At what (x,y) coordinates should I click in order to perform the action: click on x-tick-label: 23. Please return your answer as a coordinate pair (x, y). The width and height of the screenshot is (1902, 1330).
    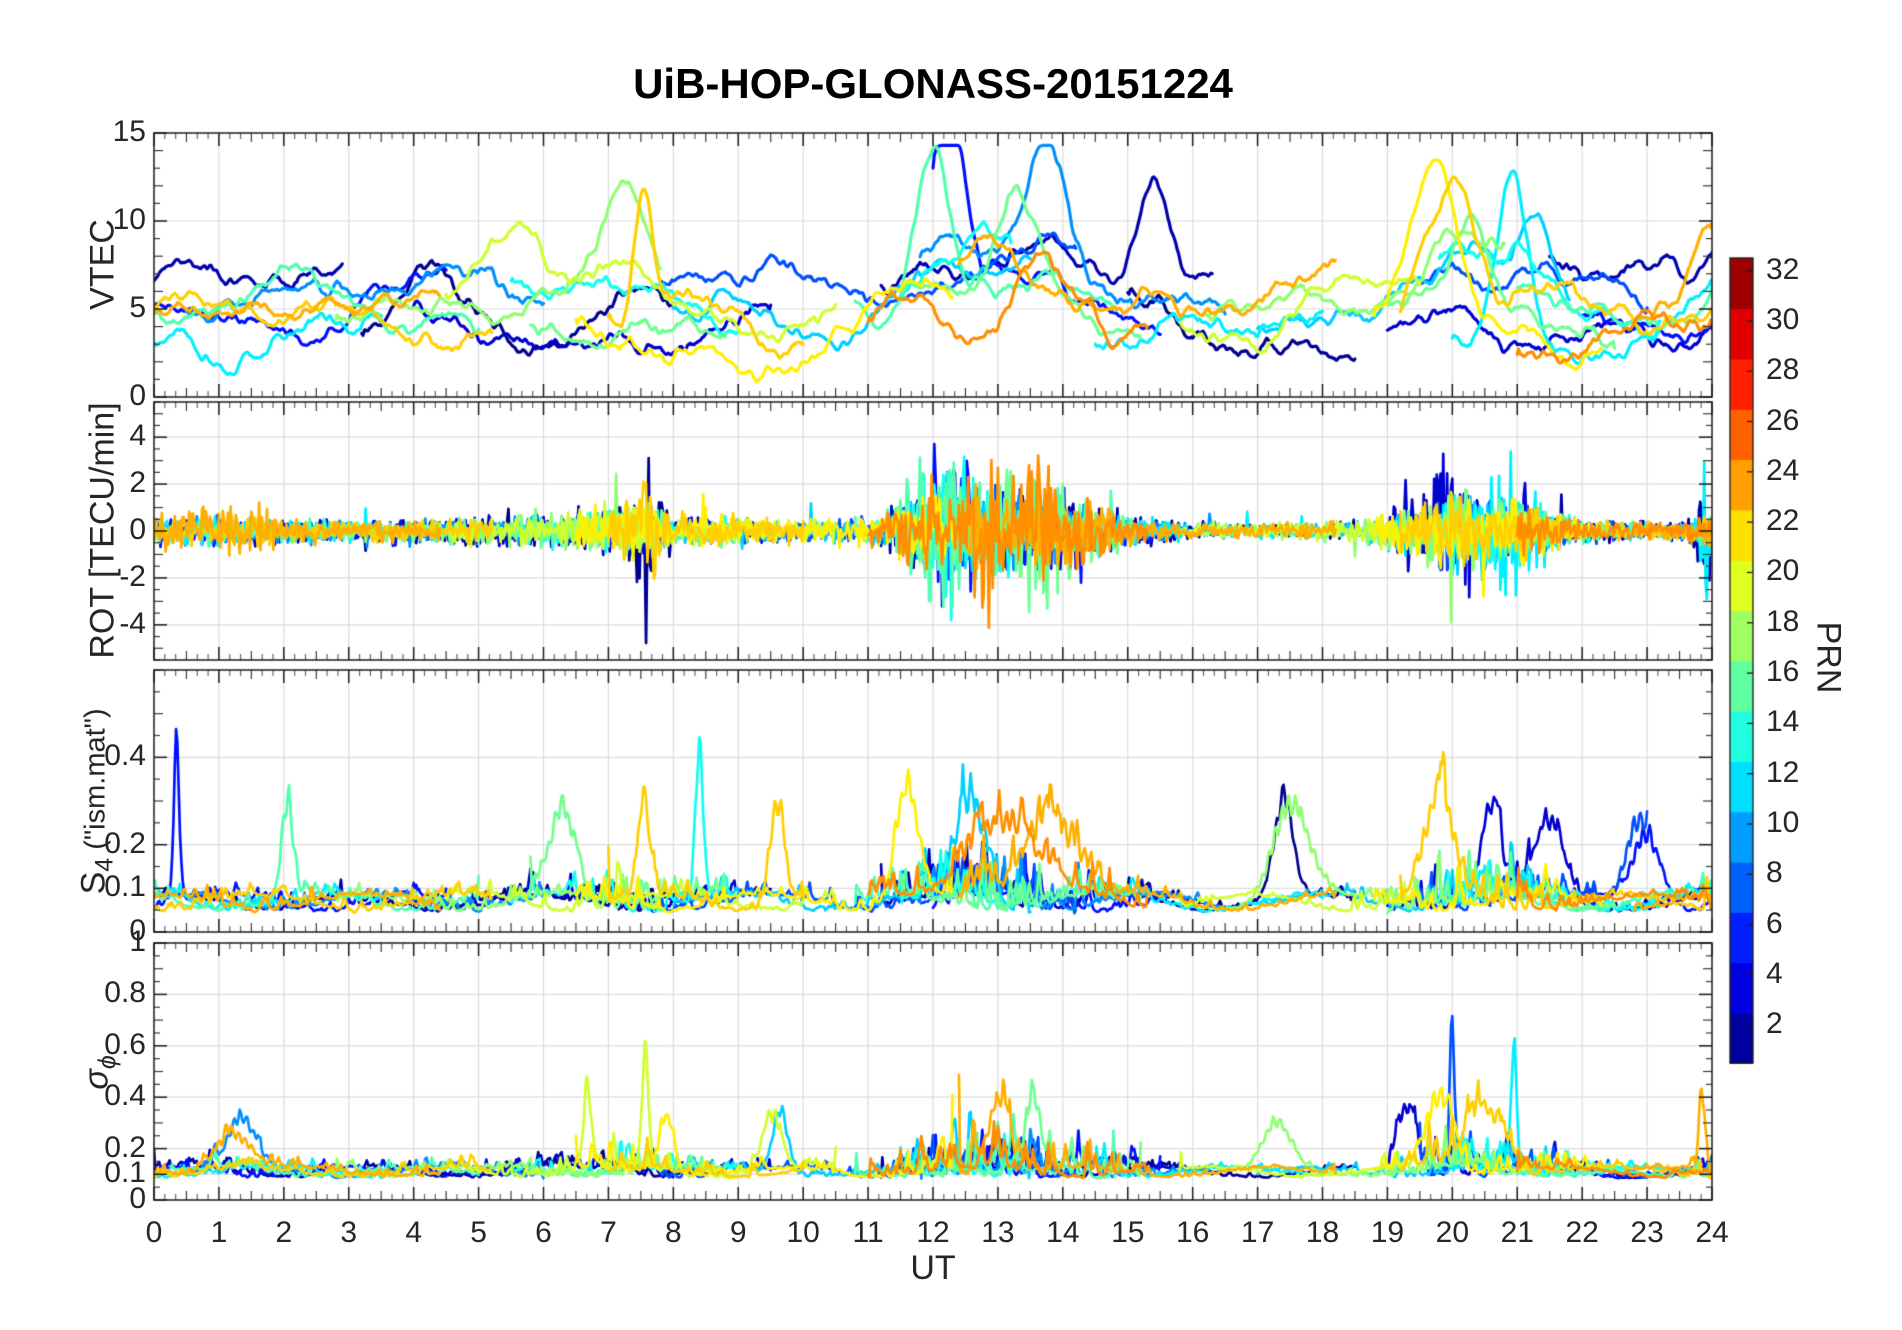
    Looking at the image, I should click on (1647, 1232).